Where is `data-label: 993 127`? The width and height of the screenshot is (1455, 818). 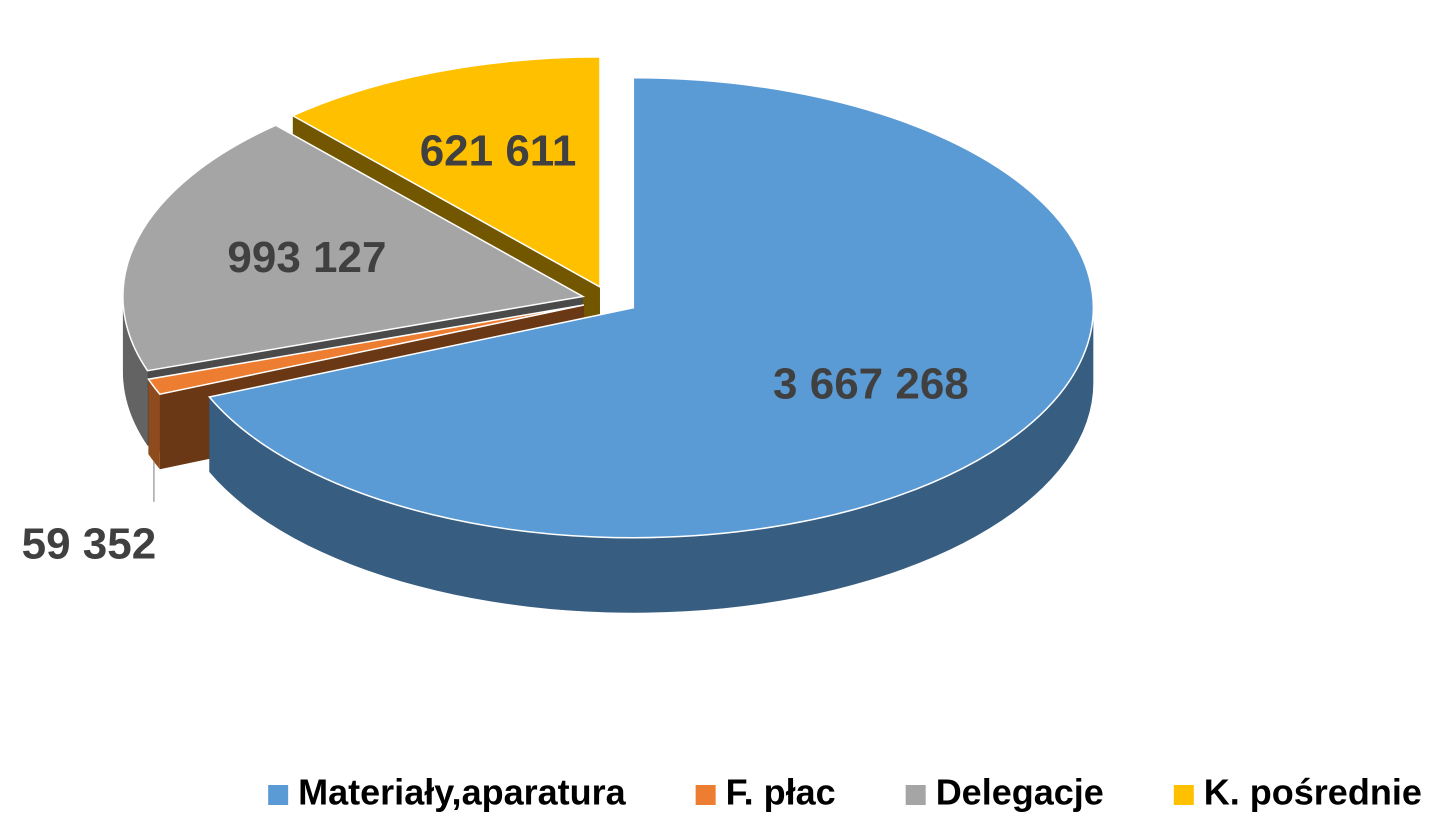
data-label: 993 127 is located at coordinates (306, 257).